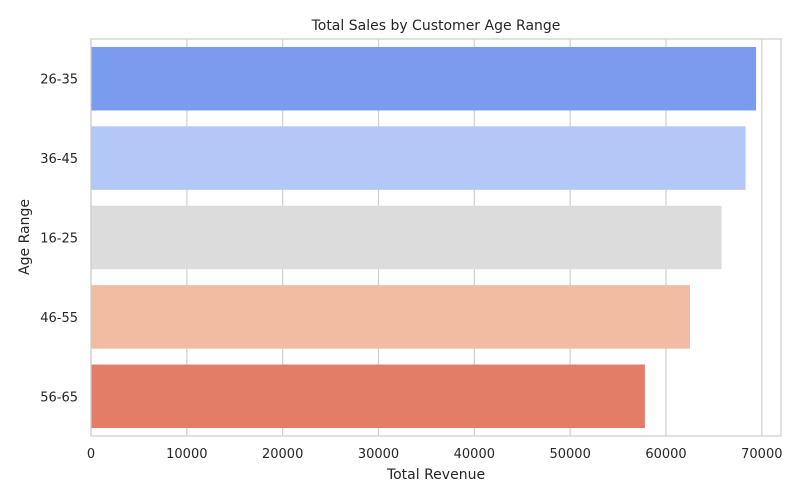 This screenshot has width=800, height=504. What do you see at coordinates (569, 454) in the screenshot?
I see `x-tick-label: 50000` at bounding box center [569, 454].